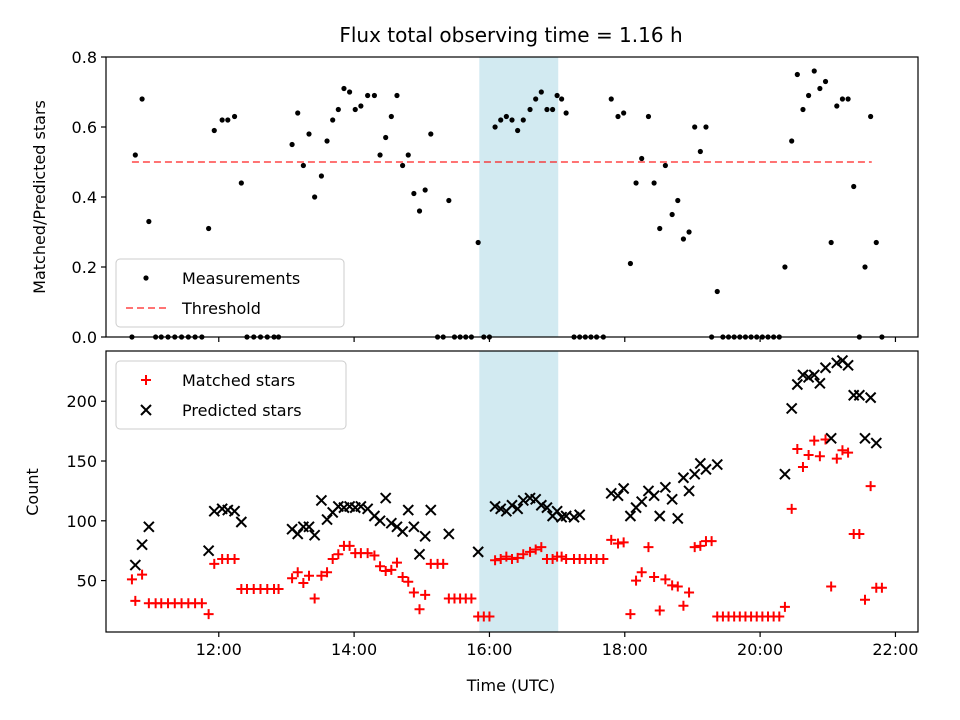 Image resolution: width=960 pixels, height=720 pixels. What do you see at coordinates (219, 649) in the screenshot?
I see `x-tick-label: 12:00` at bounding box center [219, 649].